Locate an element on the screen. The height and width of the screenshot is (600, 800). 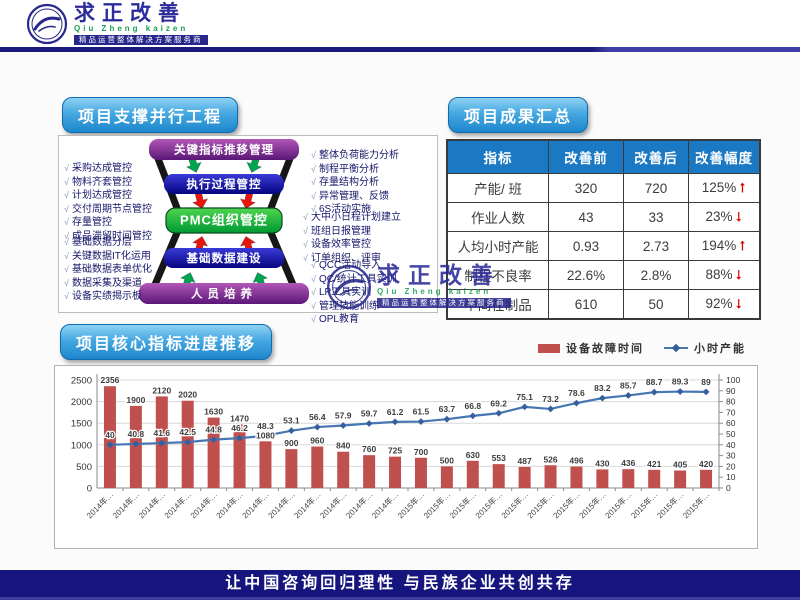
data-label: 61.5 is located at coordinates (421, 412).